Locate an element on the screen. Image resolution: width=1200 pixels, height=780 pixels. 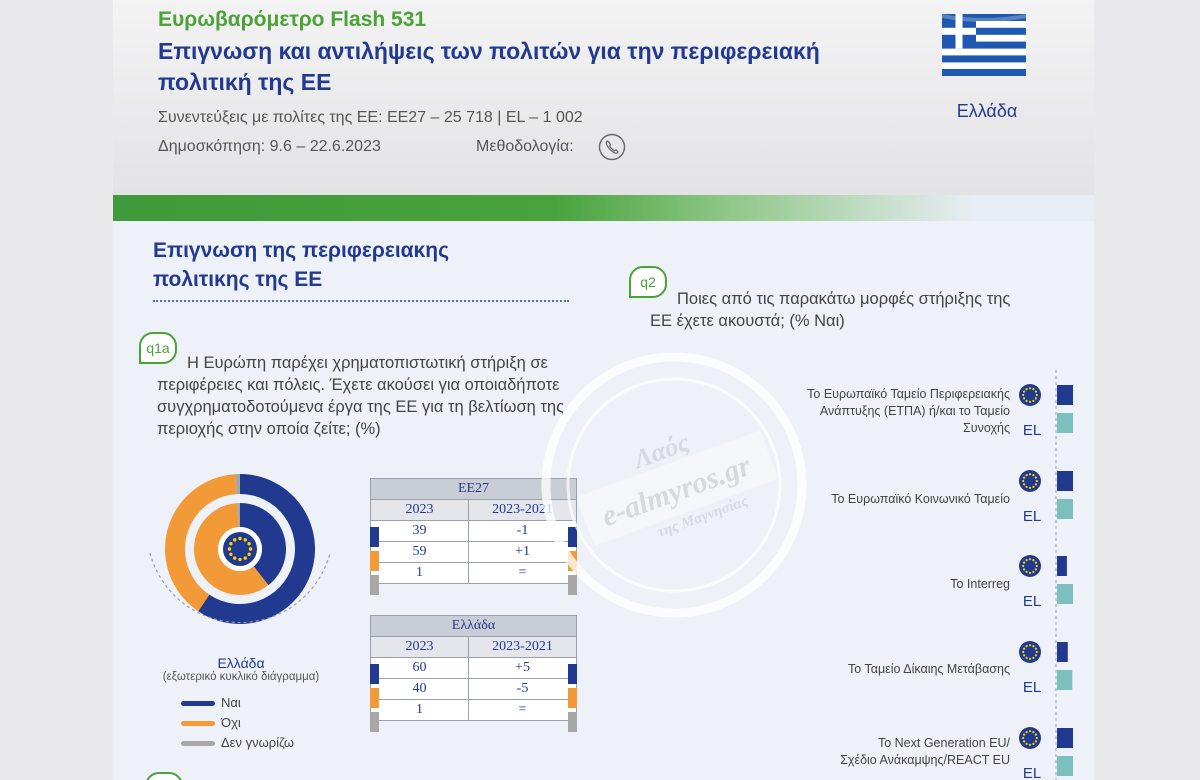
greece-no-change: -5 is located at coordinates (522, 689).